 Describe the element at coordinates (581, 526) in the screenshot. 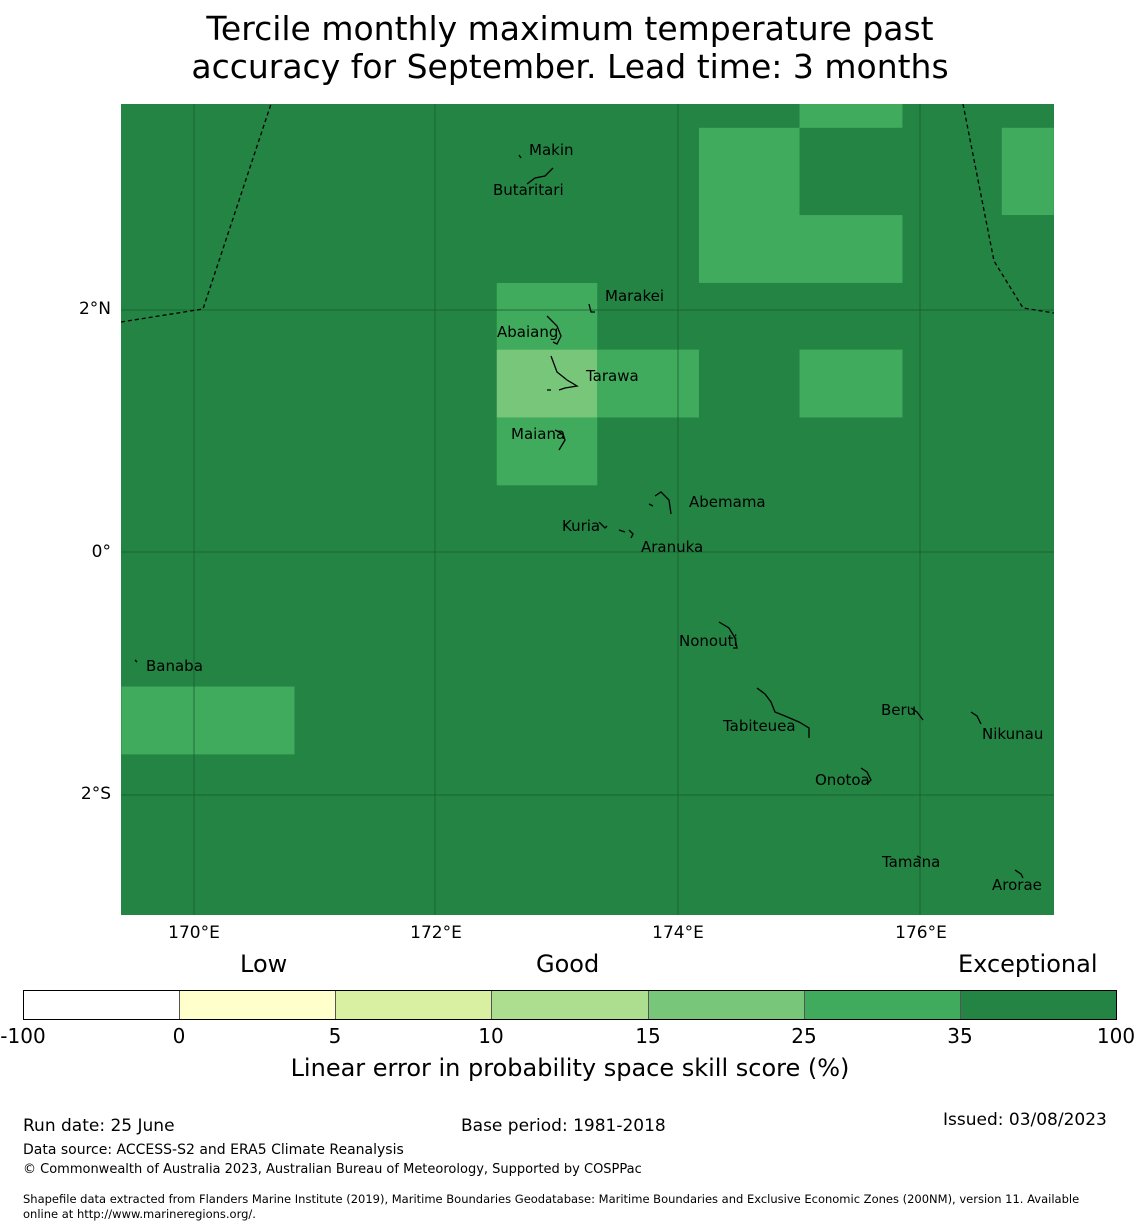

I see `island-label-kuria: Kuria` at that location.